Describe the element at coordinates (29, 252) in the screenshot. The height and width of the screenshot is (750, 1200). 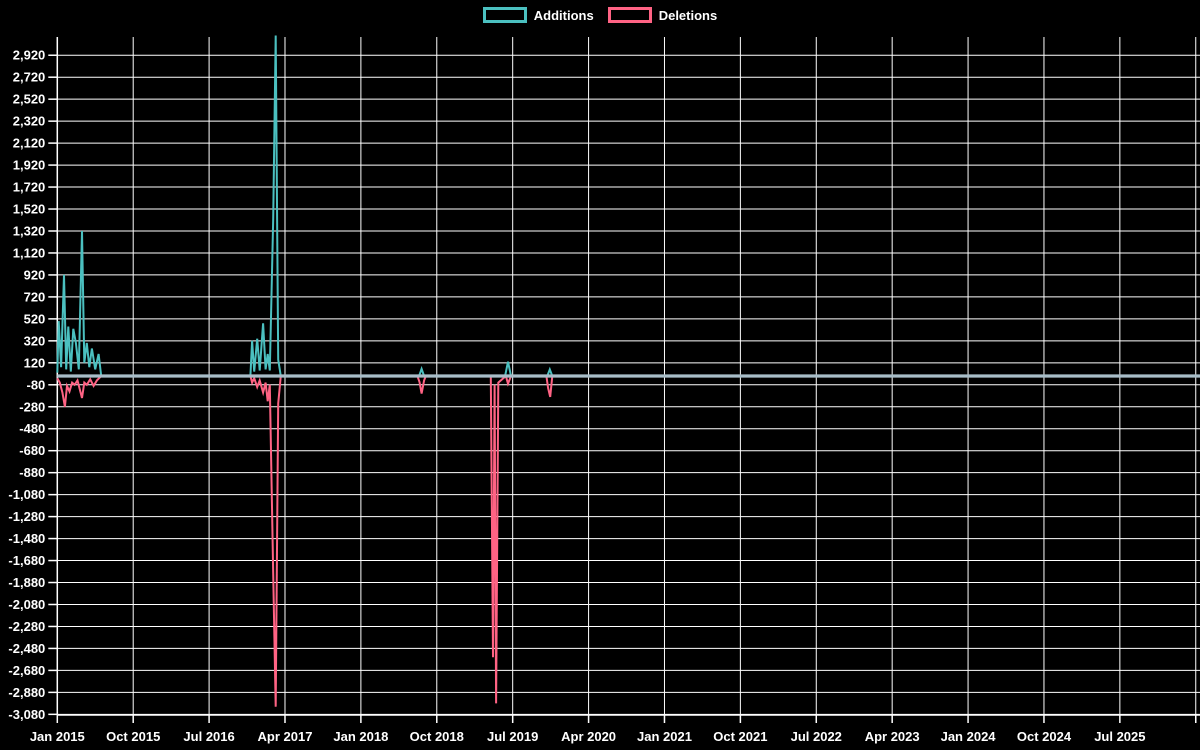
I see `y-tick-label: 1,120` at that location.